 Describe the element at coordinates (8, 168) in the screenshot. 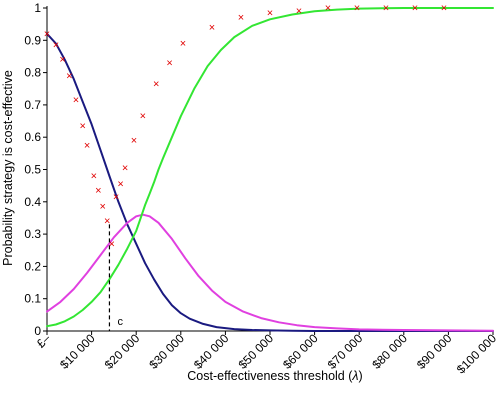

I see `y-axis-title: Probability strategy is cost-effective` at that location.